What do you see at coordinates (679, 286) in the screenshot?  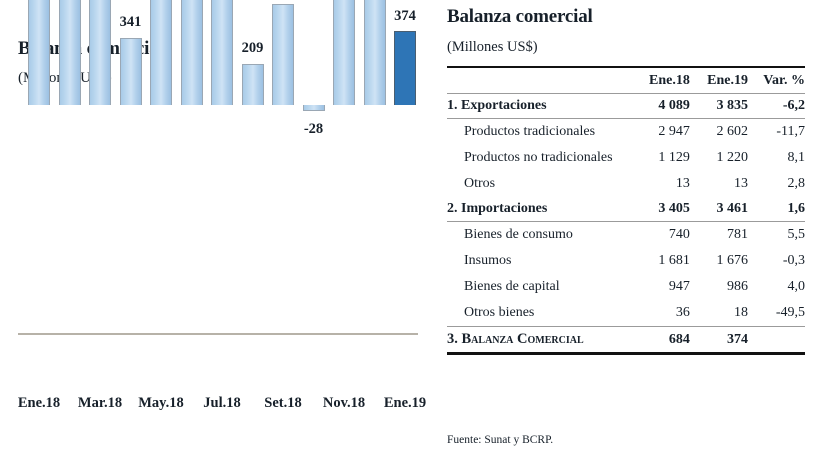 I see `cell-ene18: 947` at bounding box center [679, 286].